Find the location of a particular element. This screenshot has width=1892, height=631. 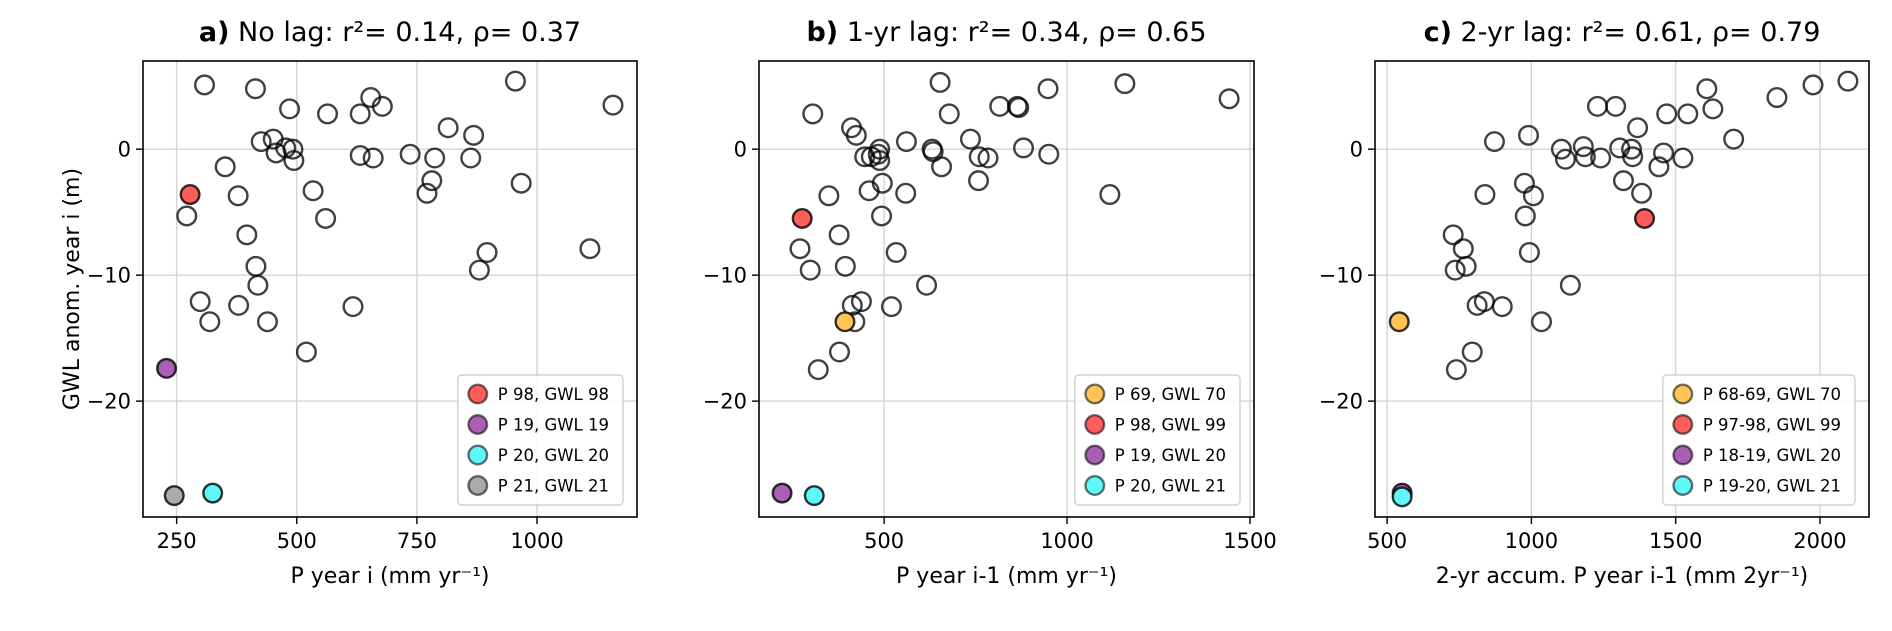

y-axis-label: GWL anom. year i (m) is located at coordinates (72, 289).